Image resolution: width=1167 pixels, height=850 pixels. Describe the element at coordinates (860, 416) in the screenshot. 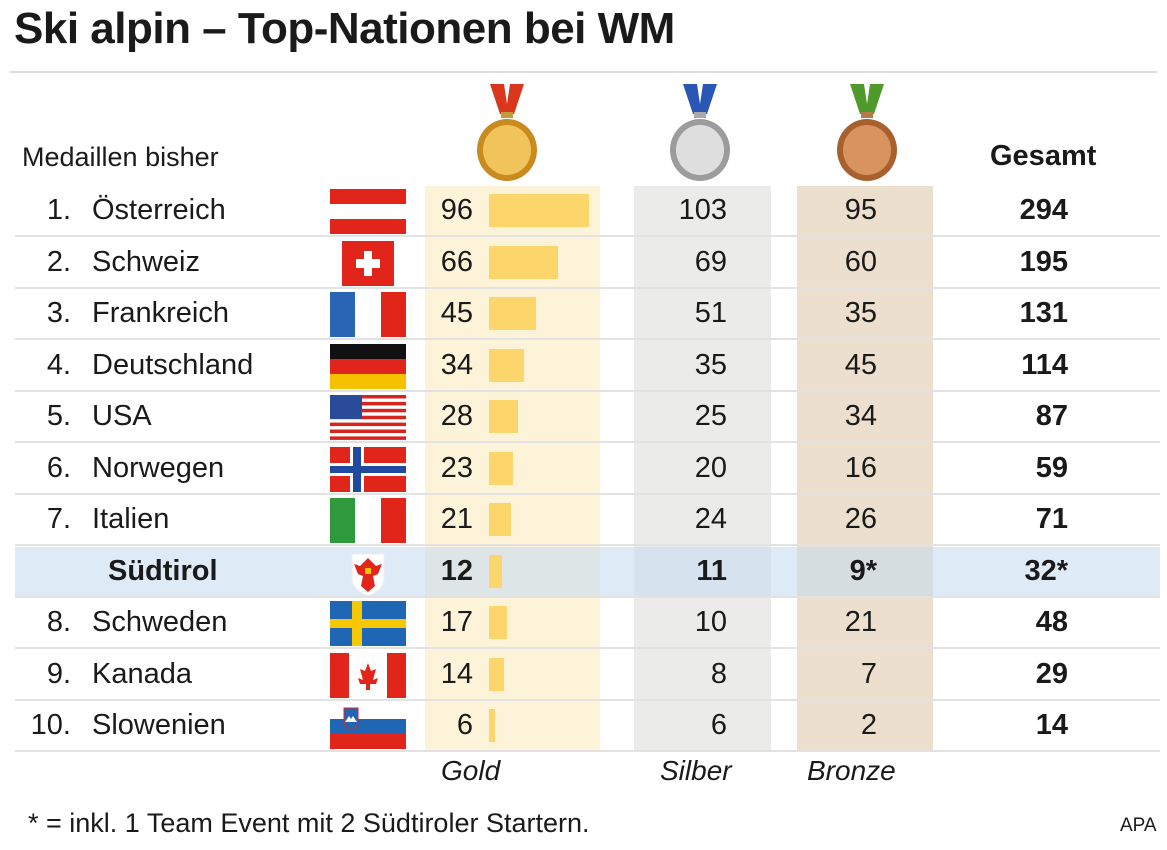

I see `bronze-count: 34` at that location.